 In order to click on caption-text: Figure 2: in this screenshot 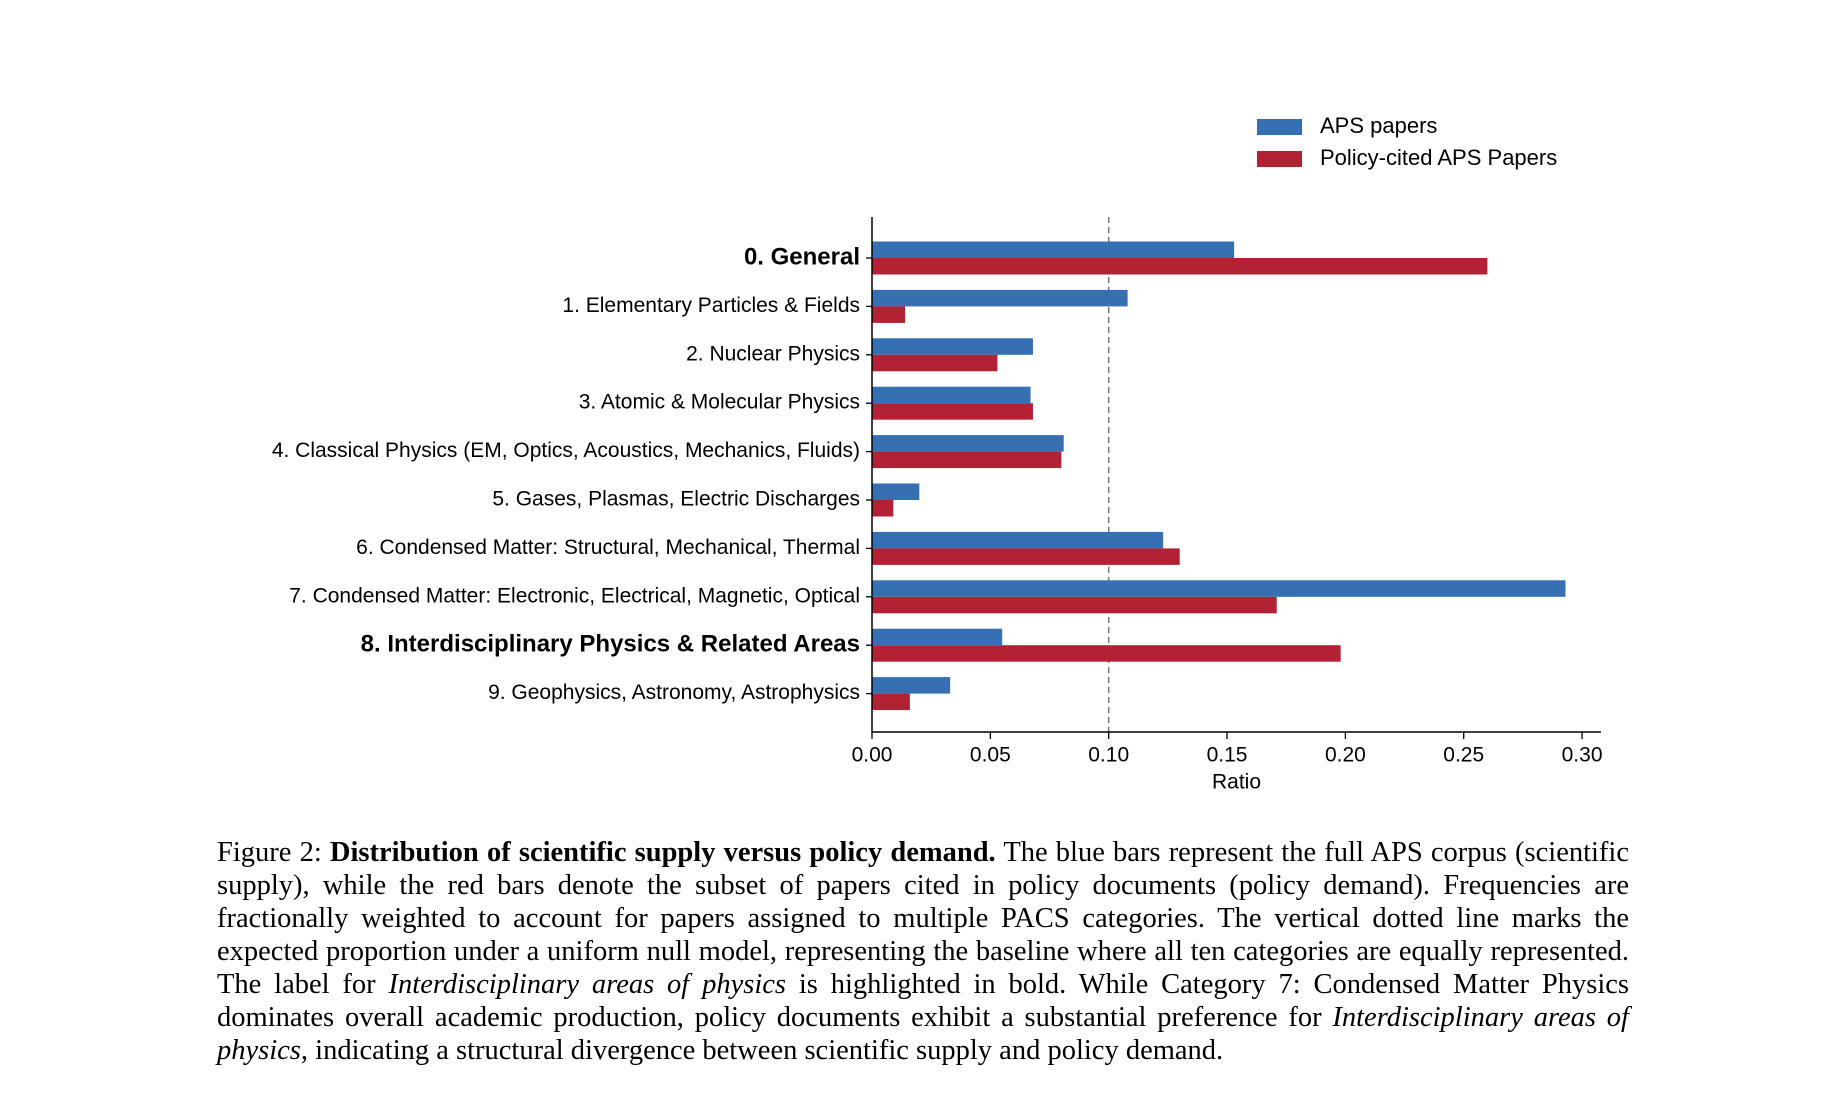, I will do `click(273, 852)`.